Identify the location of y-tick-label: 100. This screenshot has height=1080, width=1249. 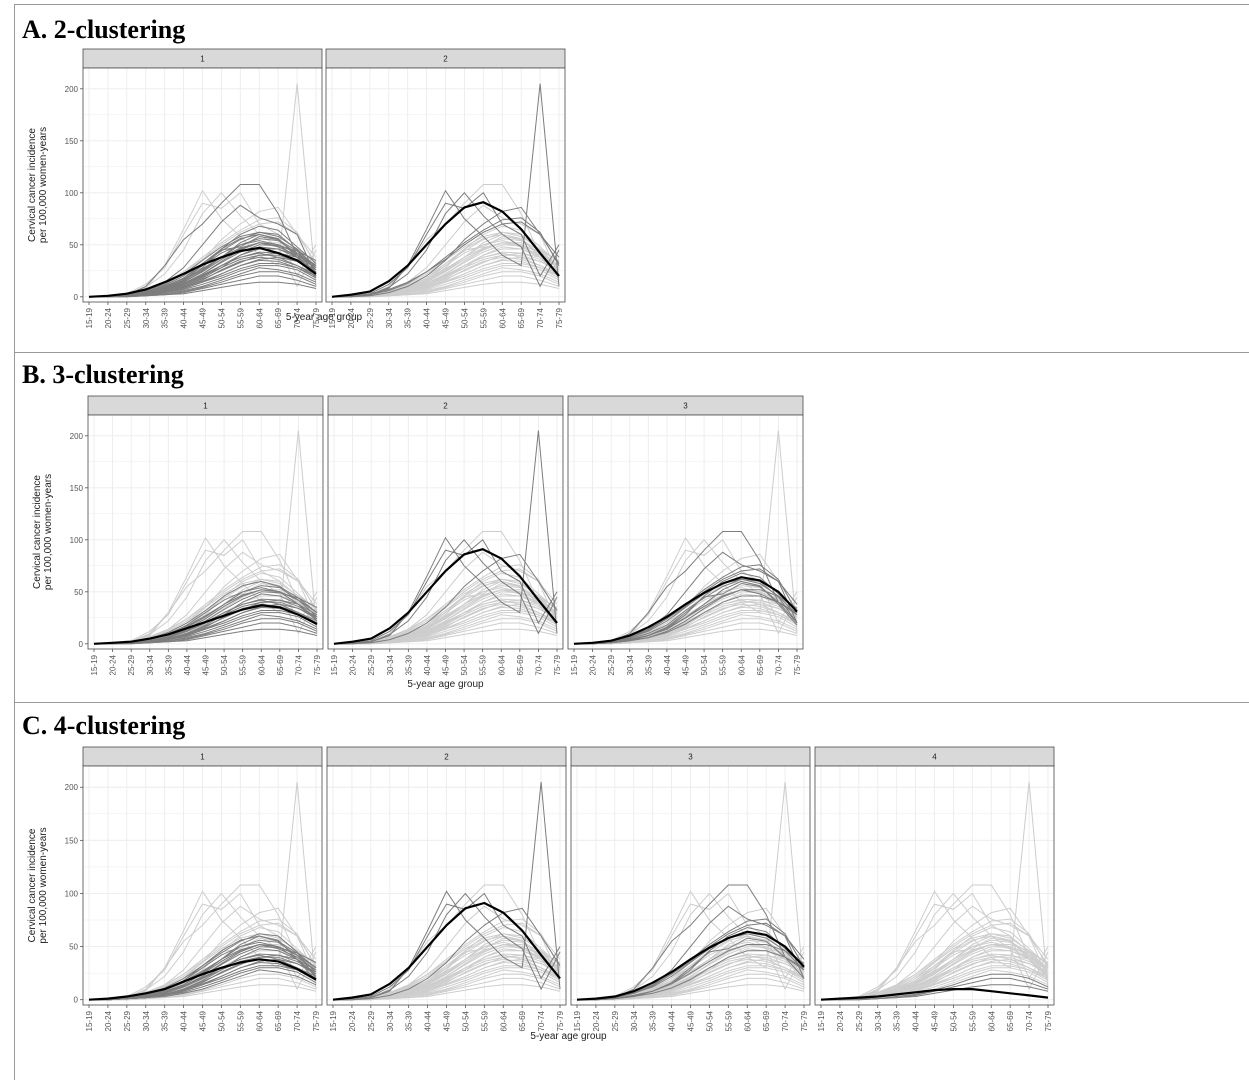
(77, 540).